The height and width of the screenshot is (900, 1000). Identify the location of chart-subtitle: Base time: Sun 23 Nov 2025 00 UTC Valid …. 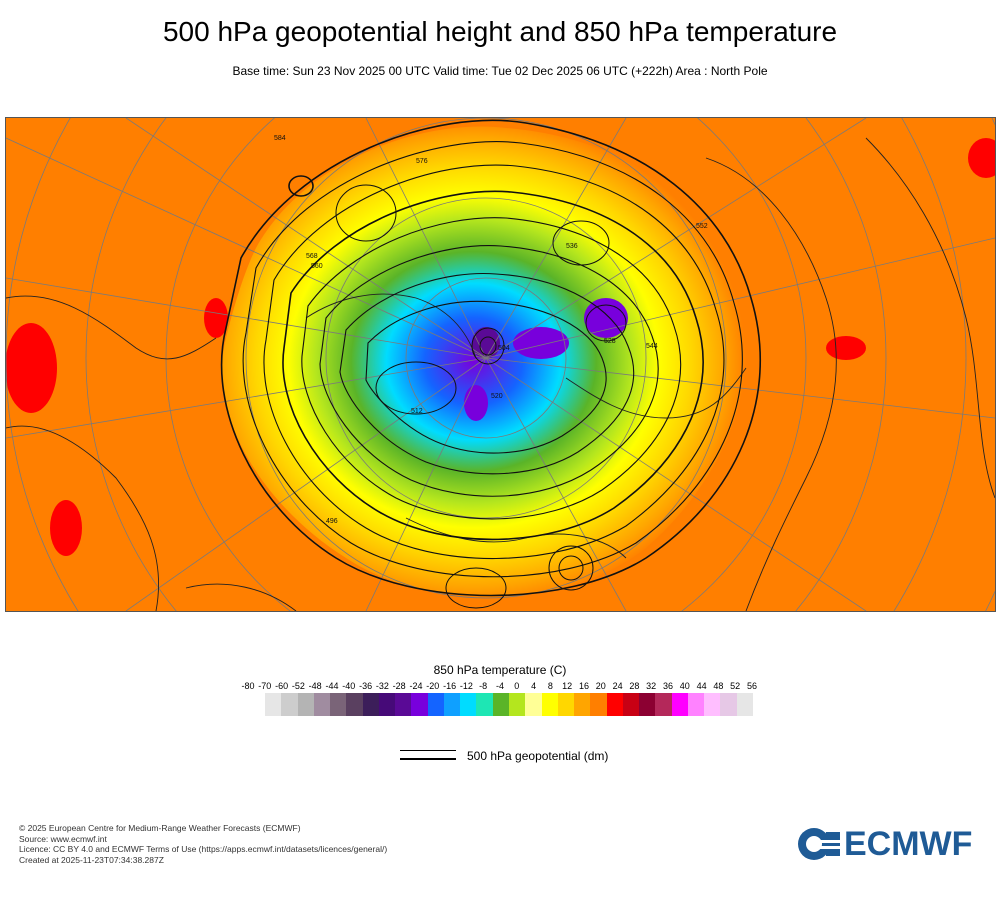
(500, 71).